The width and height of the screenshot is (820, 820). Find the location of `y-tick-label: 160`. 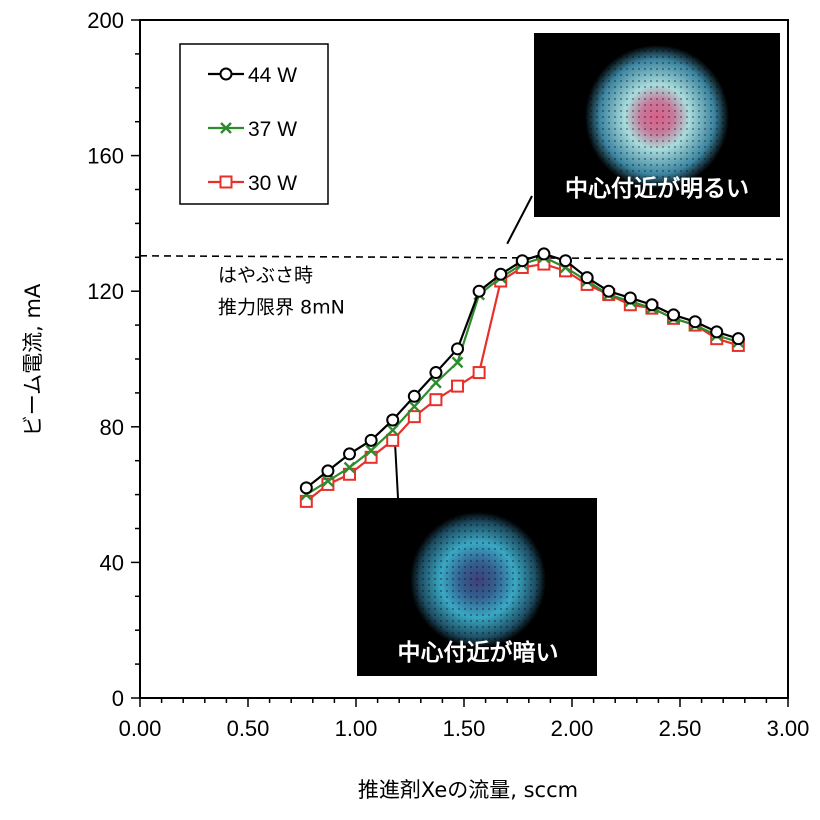

y-tick-label: 160 is located at coordinates (105, 156).